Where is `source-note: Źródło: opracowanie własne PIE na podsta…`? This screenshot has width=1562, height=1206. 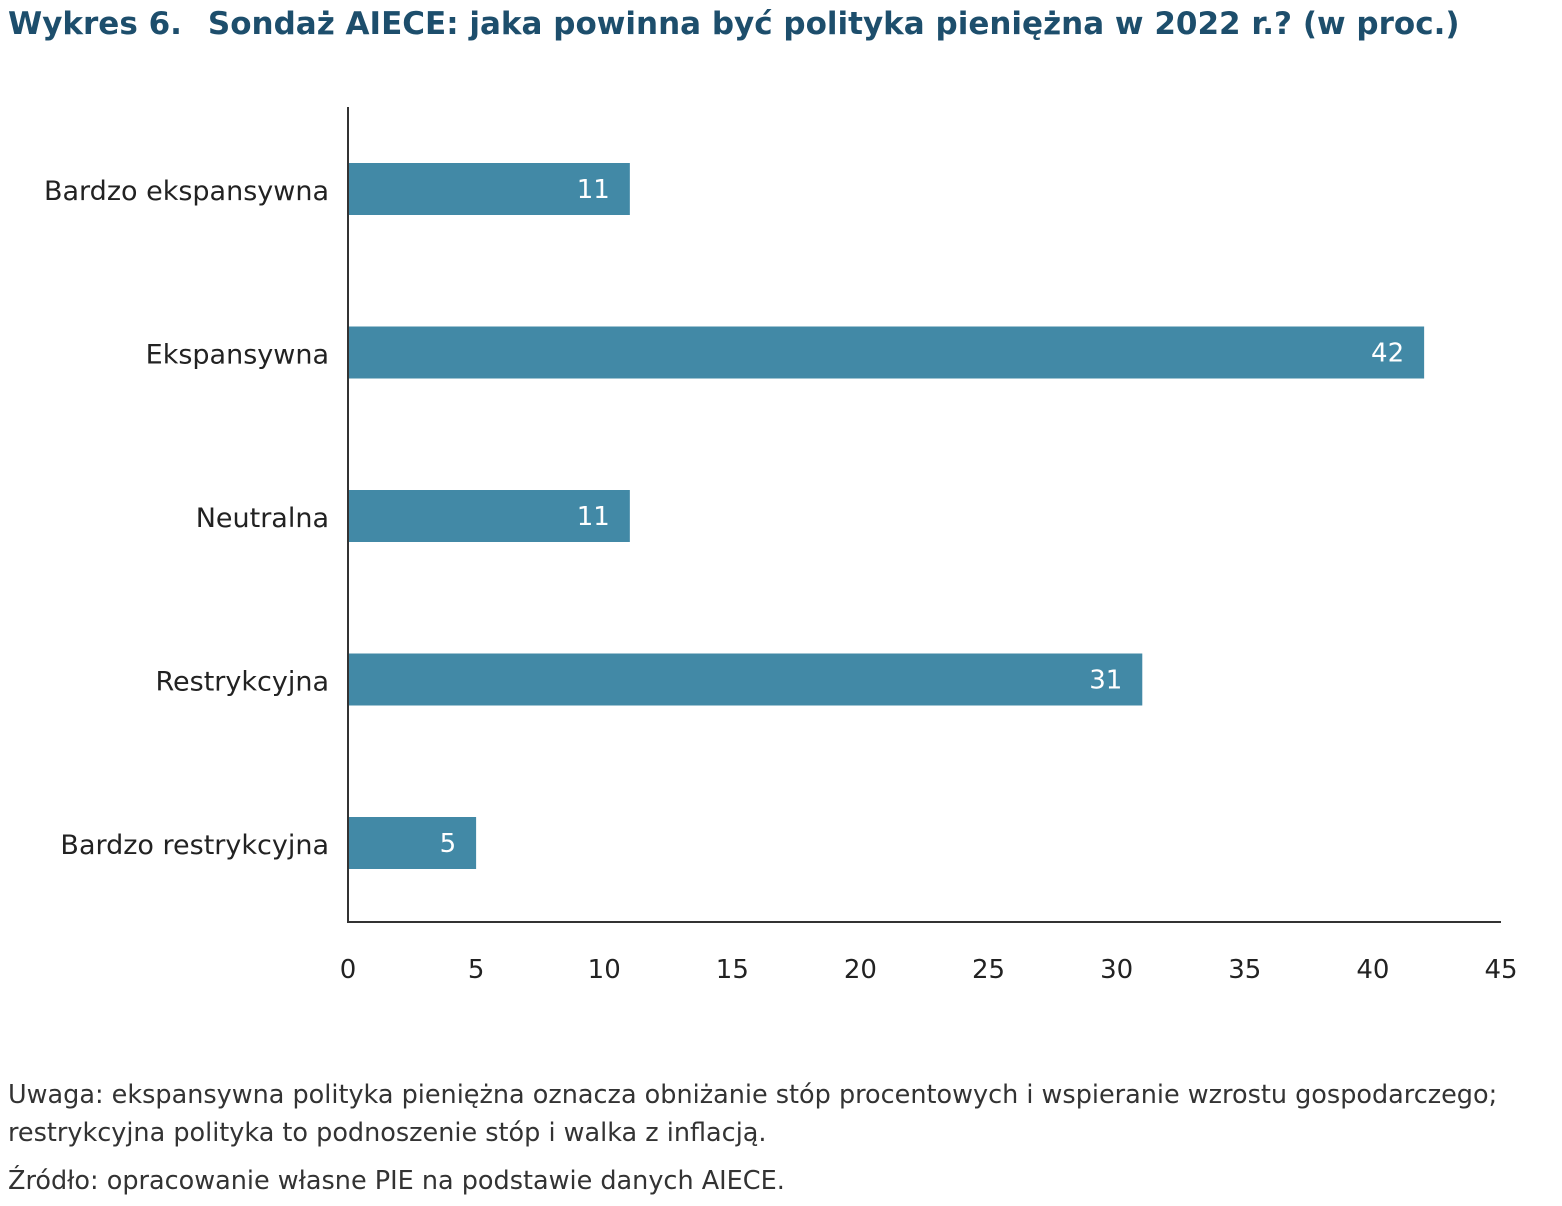
source-note: Źródło: opracowanie własne PIE na podsta… is located at coordinates (396, 1181).